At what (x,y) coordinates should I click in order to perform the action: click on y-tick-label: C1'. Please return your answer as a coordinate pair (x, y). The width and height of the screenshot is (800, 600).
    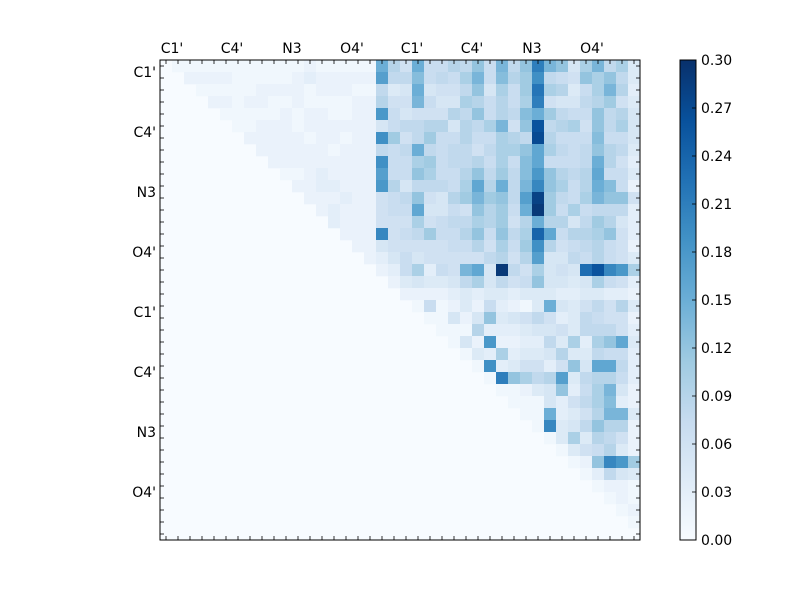
    Looking at the image, I should click on (144, 73).